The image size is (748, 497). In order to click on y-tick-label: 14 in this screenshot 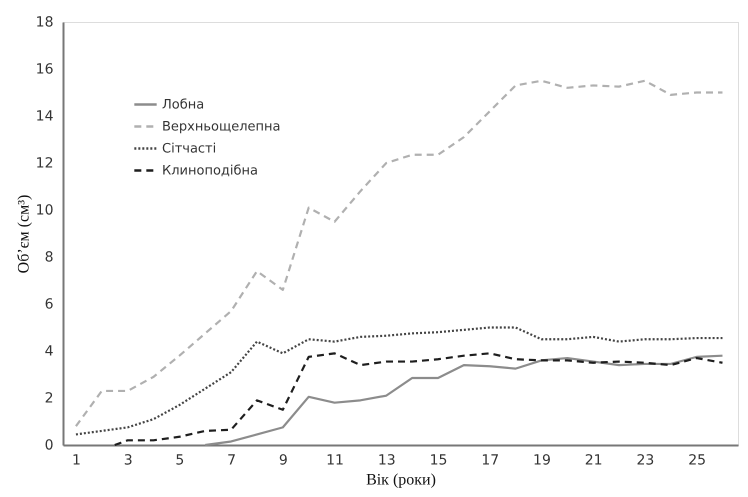, I will do `click(45, 116)`.